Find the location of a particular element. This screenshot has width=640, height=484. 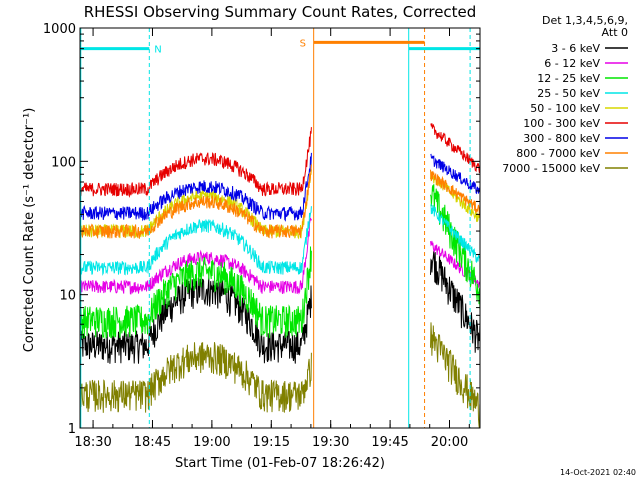

series-line-6-a is located at coordinates (196, 187).